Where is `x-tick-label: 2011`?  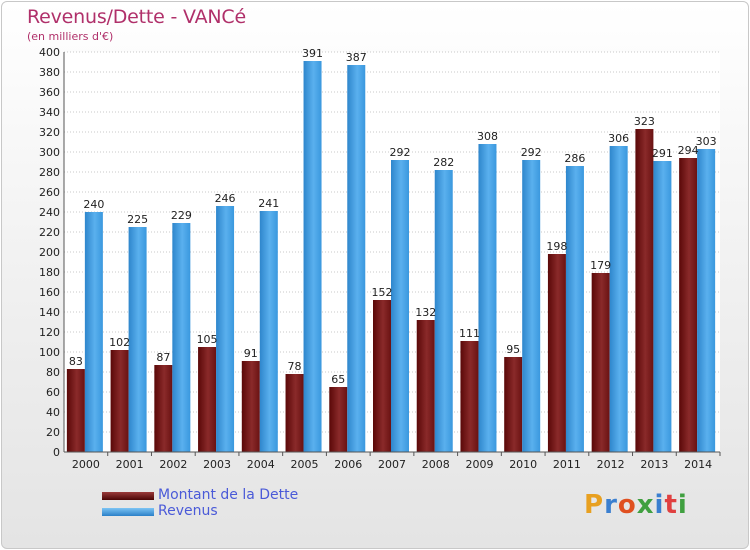
x-tick-label: 2011 is located at coordinates (567, 464).